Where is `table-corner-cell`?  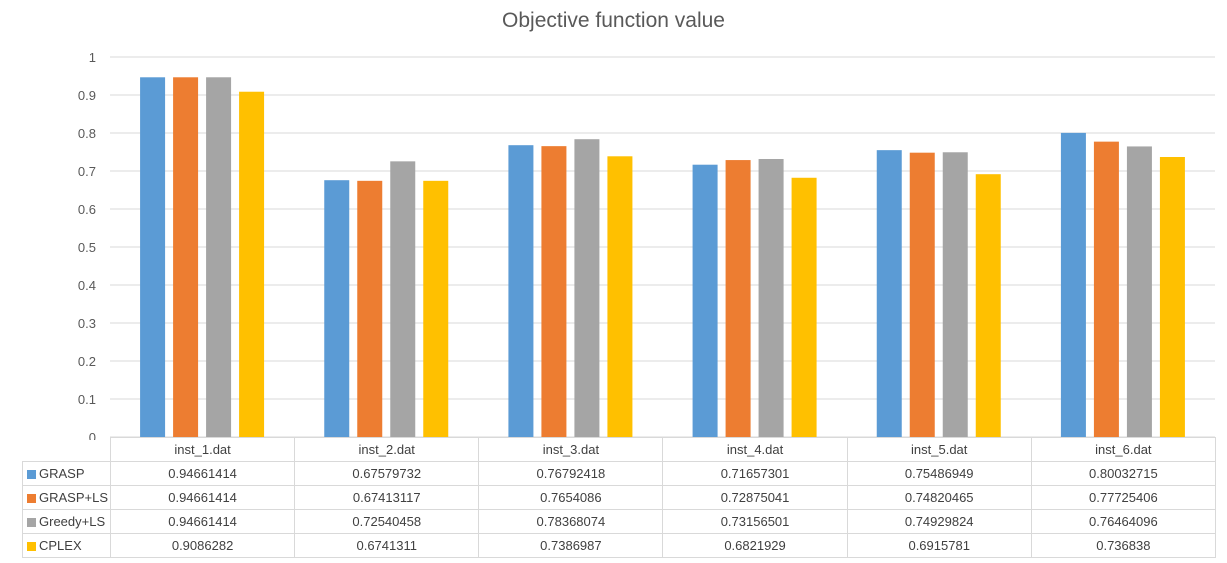
table-corner-cell is located at coordinates (66, 449).